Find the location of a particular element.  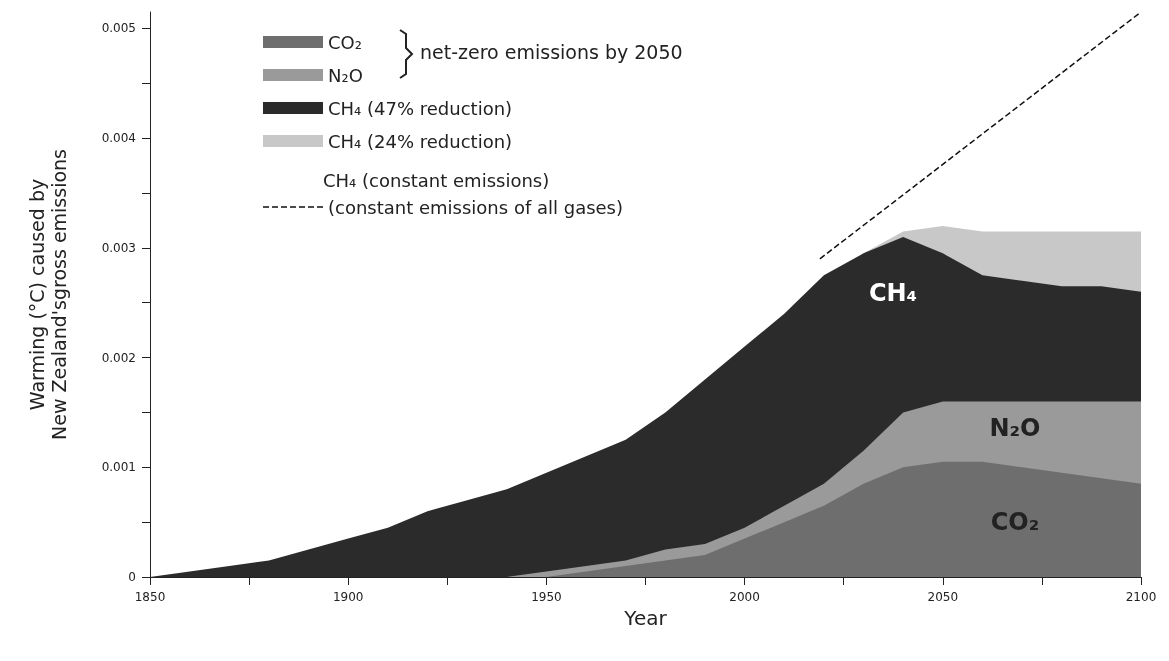

y-tick-label: 0.005 is located at coordinates (118, 28).